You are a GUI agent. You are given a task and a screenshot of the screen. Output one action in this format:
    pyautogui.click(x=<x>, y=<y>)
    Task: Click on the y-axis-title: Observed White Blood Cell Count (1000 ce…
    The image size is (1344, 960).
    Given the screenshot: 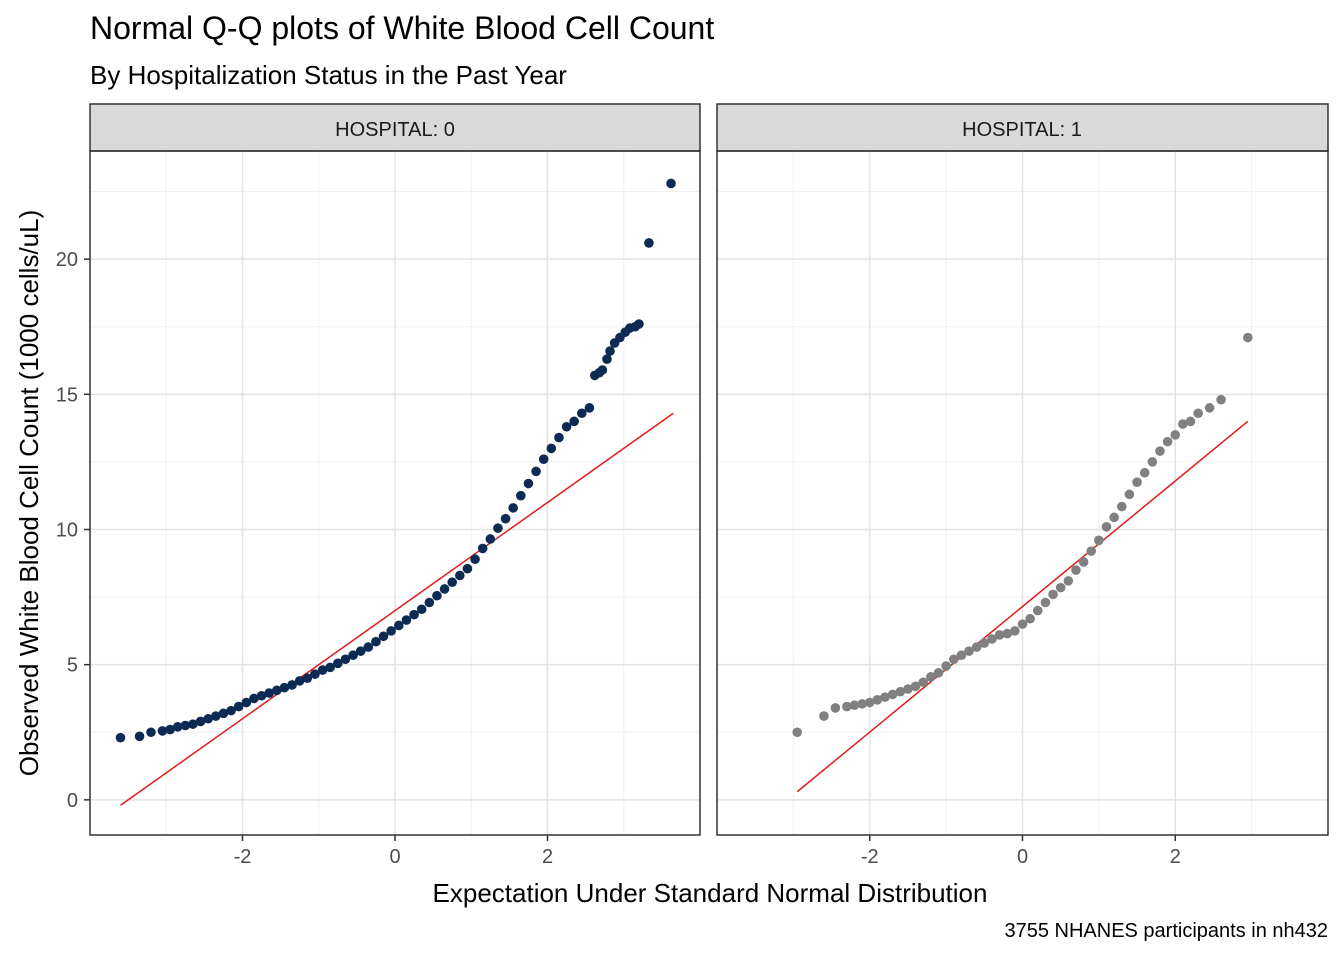 What is the action you would take?
    pyautogui.click(x=29, y=493)
    